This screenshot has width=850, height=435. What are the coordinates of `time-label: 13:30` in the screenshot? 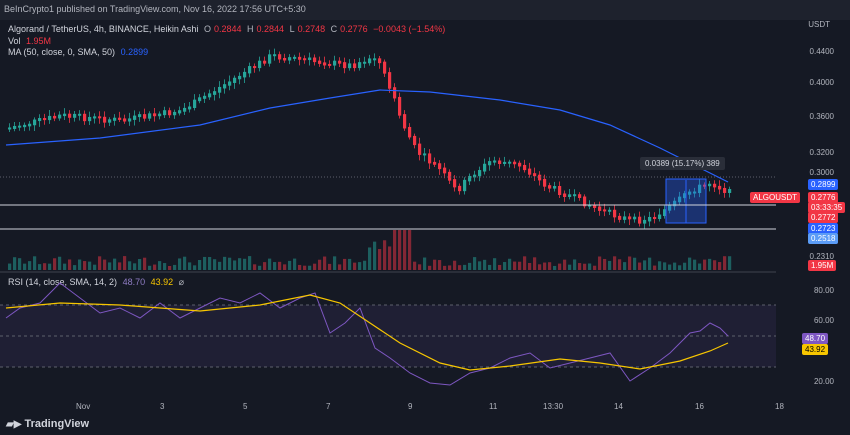 It's located at (553, 406).